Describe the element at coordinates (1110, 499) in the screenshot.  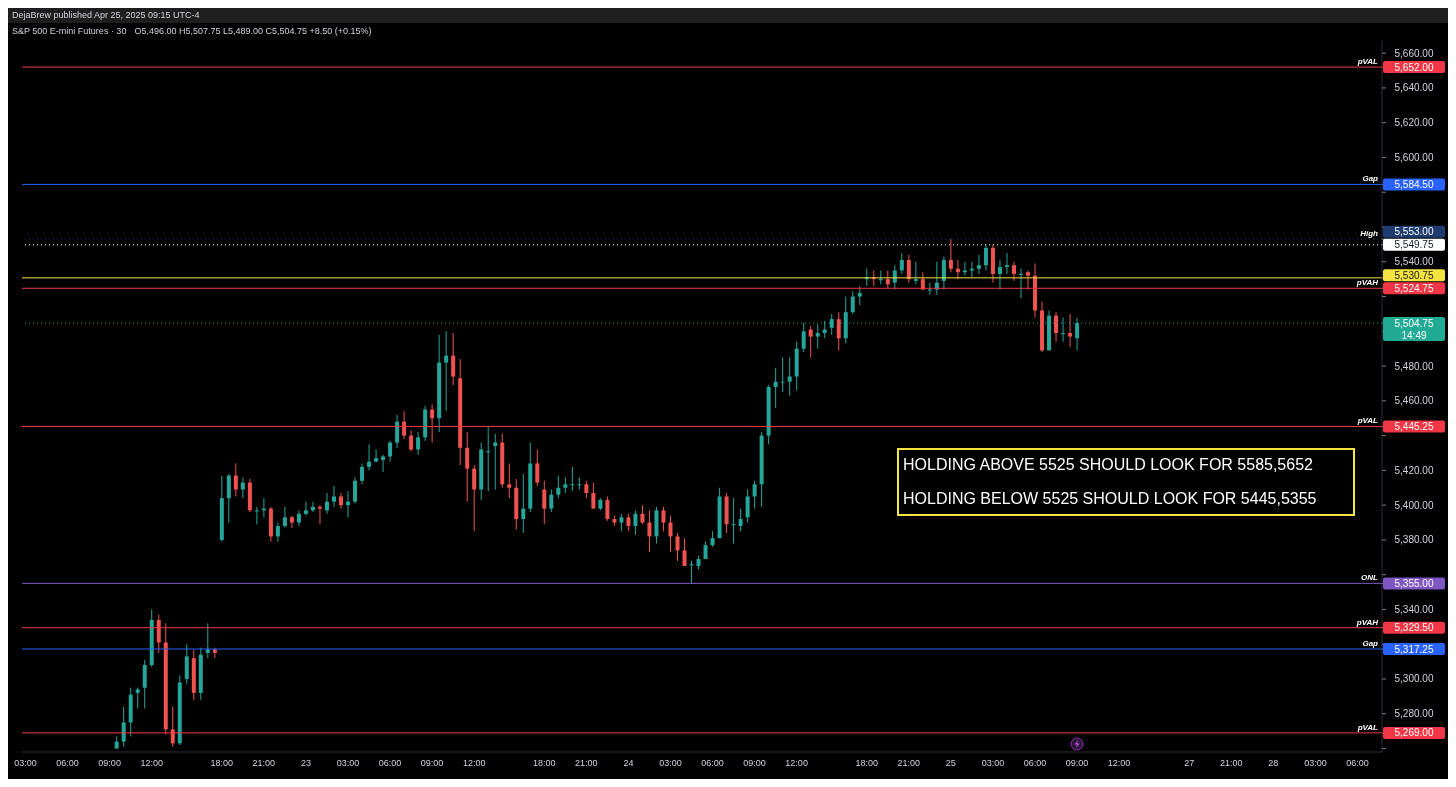
I see `annotation: HOLDING BELOW 5525 SHOULD LOOK FOR 5445,5355` at that location.